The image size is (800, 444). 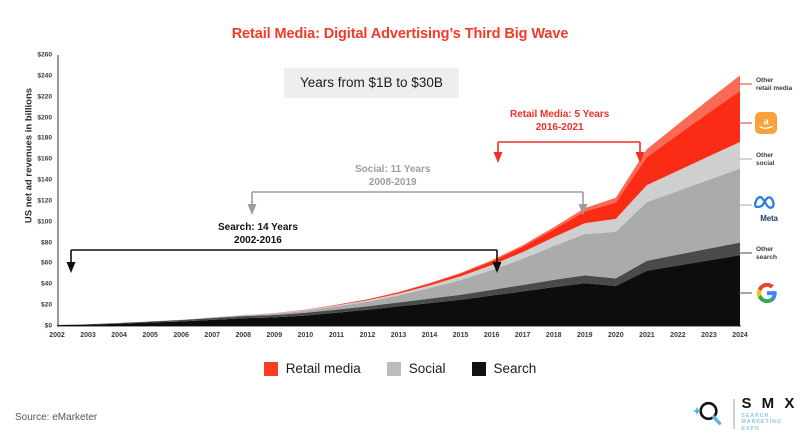 What do you see at coordinates (515, 368) in the screenshot?
I see `legend-label: Search` at bounding box center [515, 368].